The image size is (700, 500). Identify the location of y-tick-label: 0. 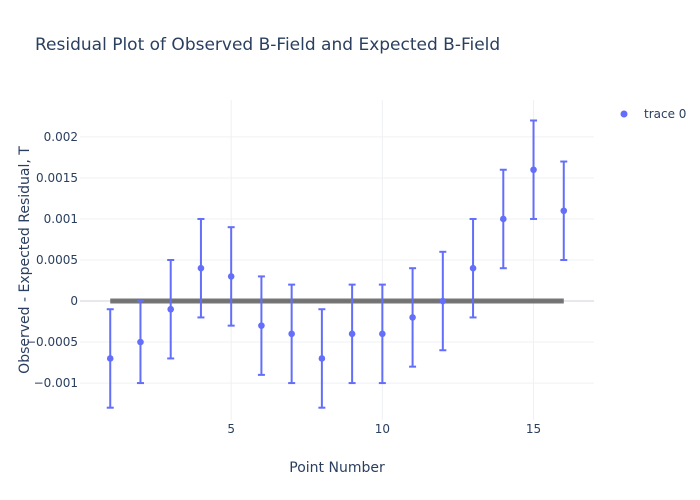
(74, 301).